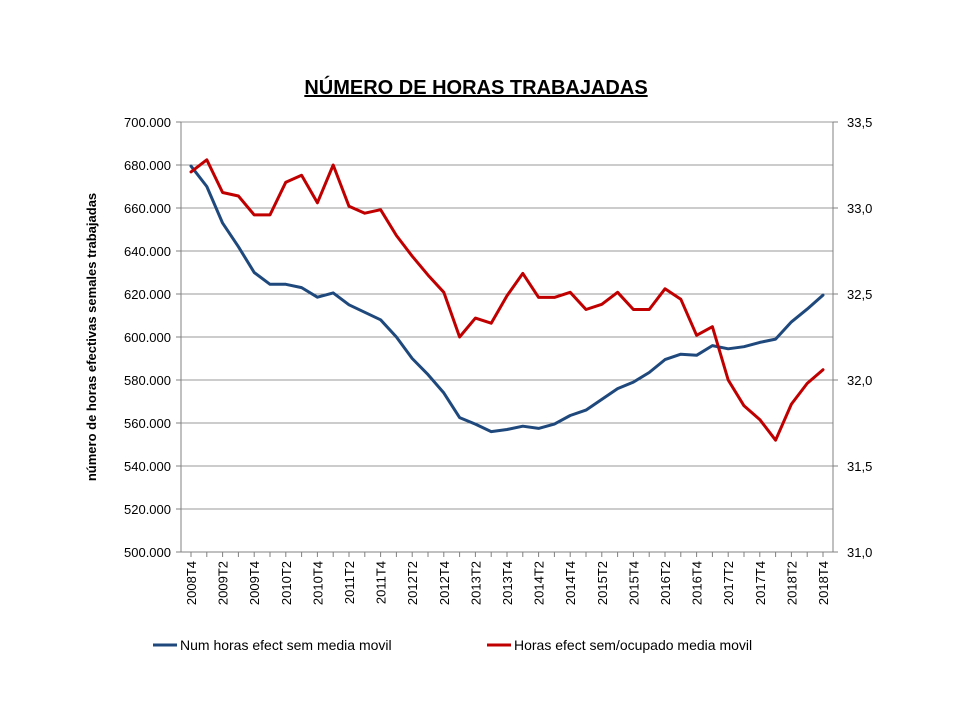  Describe the element at coordinates (317, 583) in the screenshot. I see `x-tick-label: 2010T4` at that location.